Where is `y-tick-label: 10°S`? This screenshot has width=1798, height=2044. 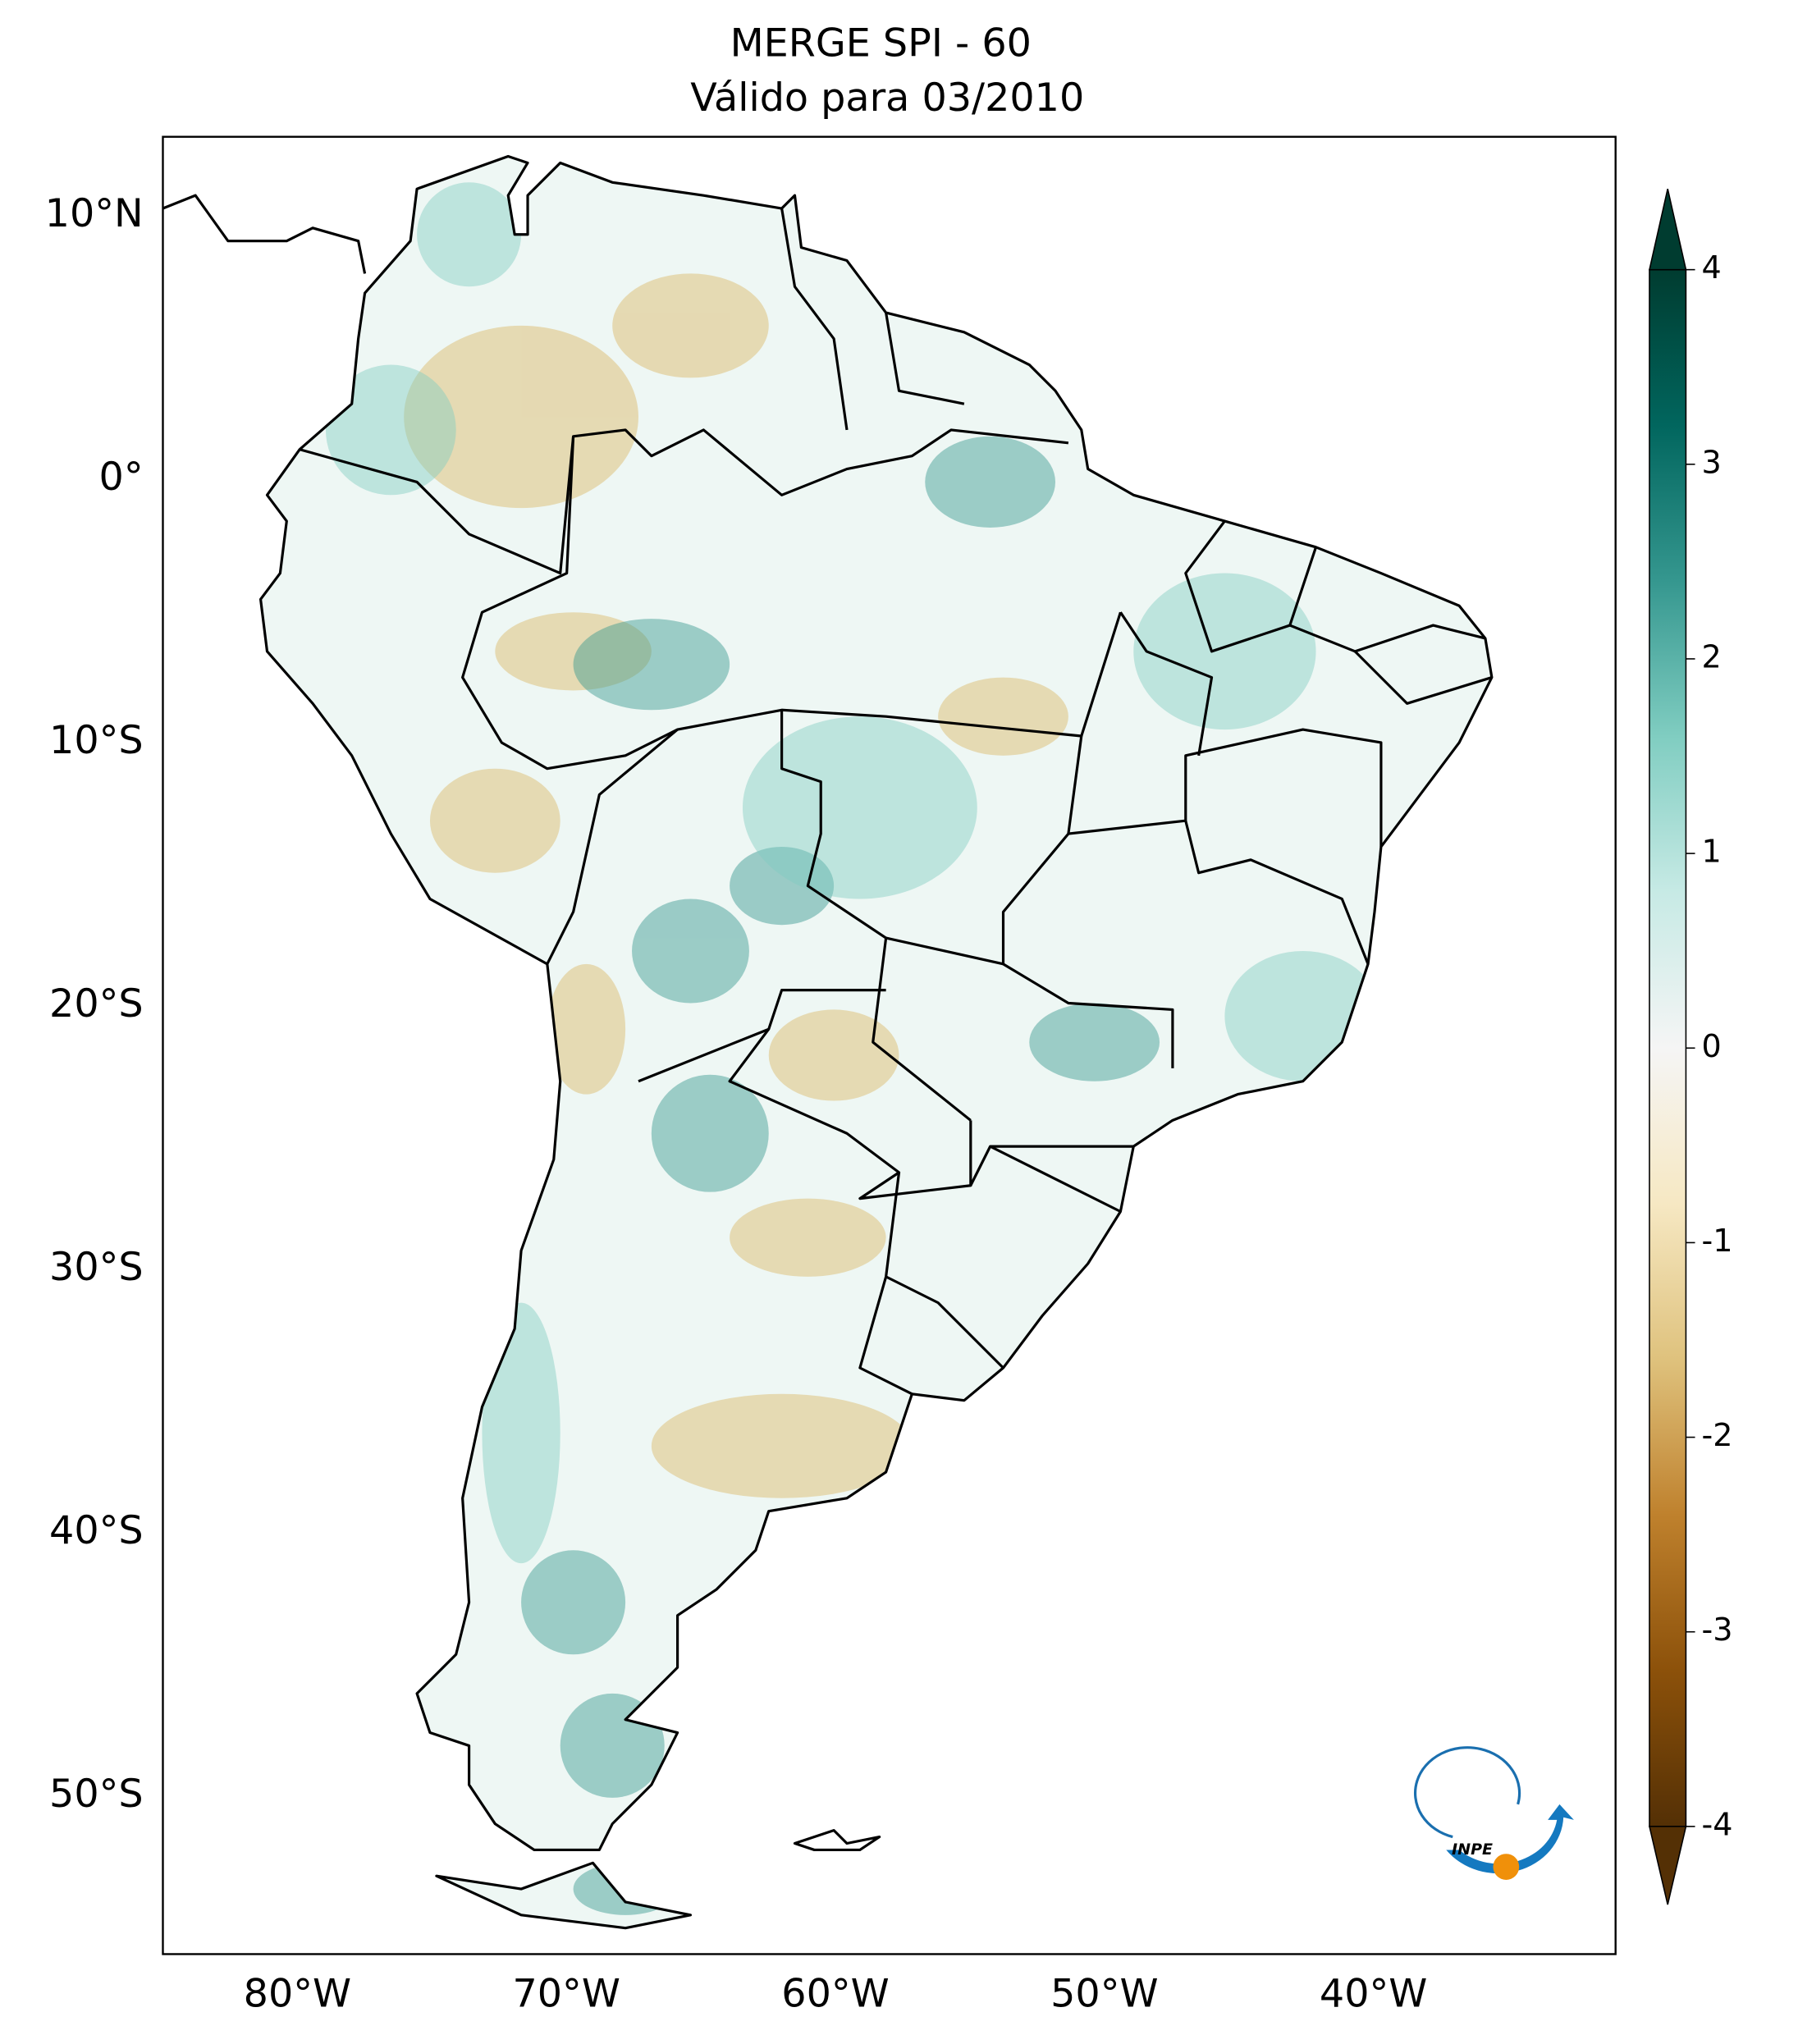 y-tick-label: 10°S is located at coordinates (96, 740).